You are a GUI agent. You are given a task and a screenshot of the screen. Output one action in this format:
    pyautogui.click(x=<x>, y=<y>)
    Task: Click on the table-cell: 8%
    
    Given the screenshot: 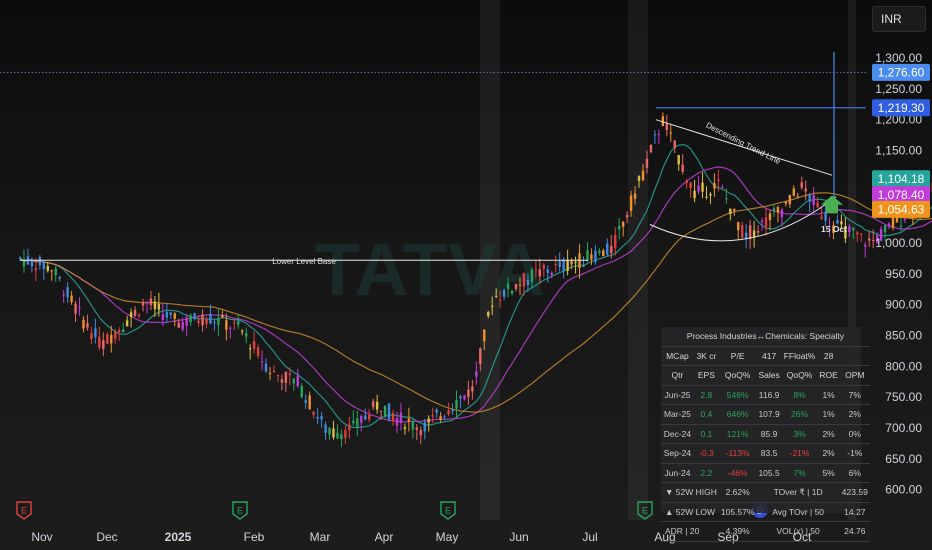 What is the action you would take?
    pyautogui.click(x=799, y=395)
    